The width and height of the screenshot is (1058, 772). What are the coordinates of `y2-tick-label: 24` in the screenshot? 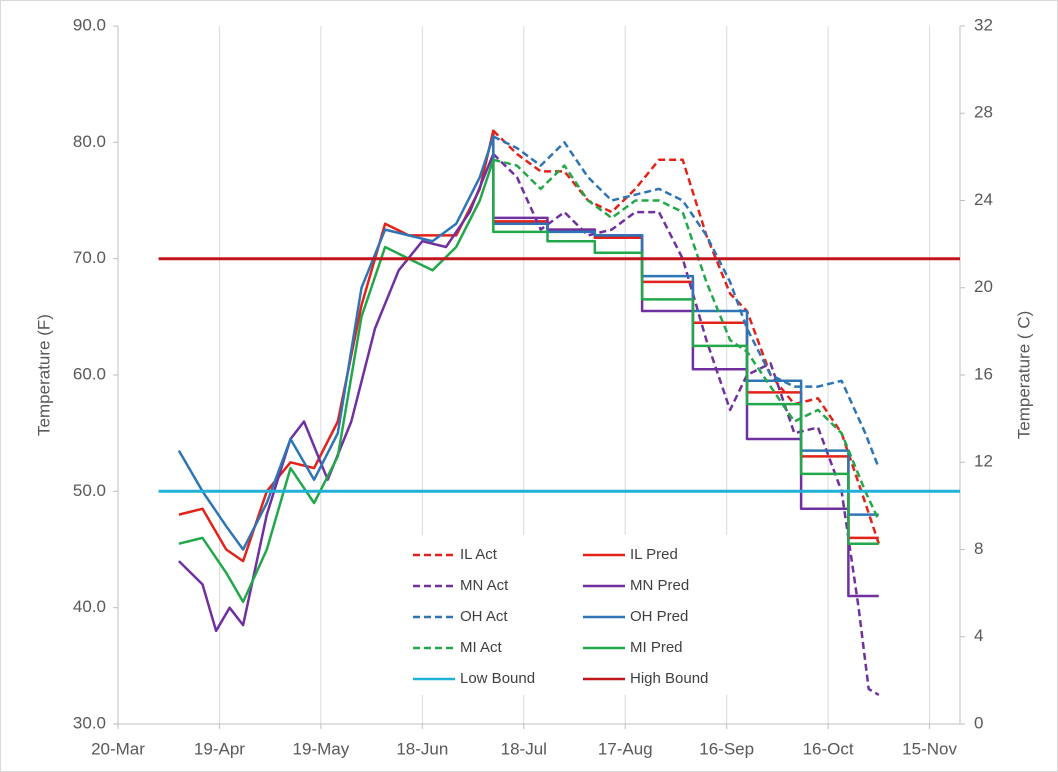 It's located at (983, 199).